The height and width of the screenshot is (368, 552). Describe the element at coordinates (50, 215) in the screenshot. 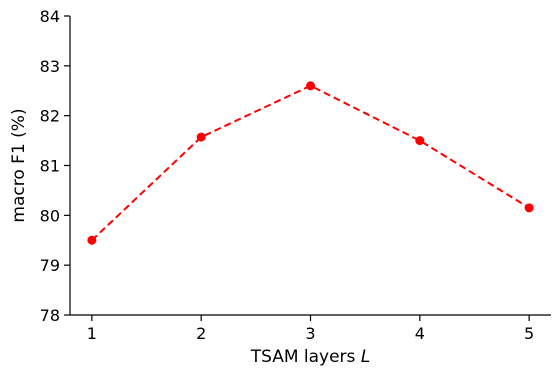

I see `y-tick-label: 80` at that location.